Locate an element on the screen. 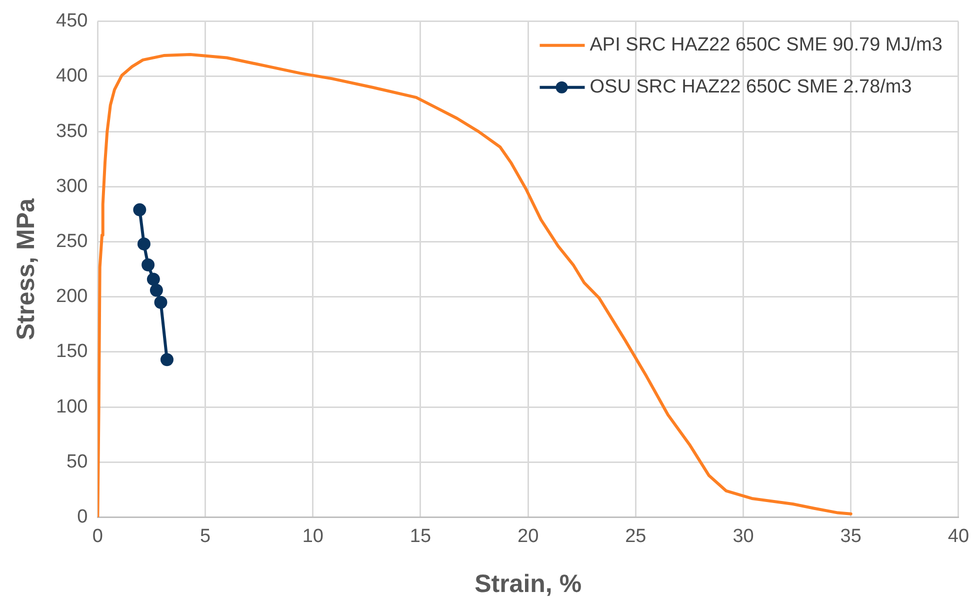 Image resolution: width=977 pixels, height=608 pixels. y-tick-label: 300 is located at coordinates (72, 186).